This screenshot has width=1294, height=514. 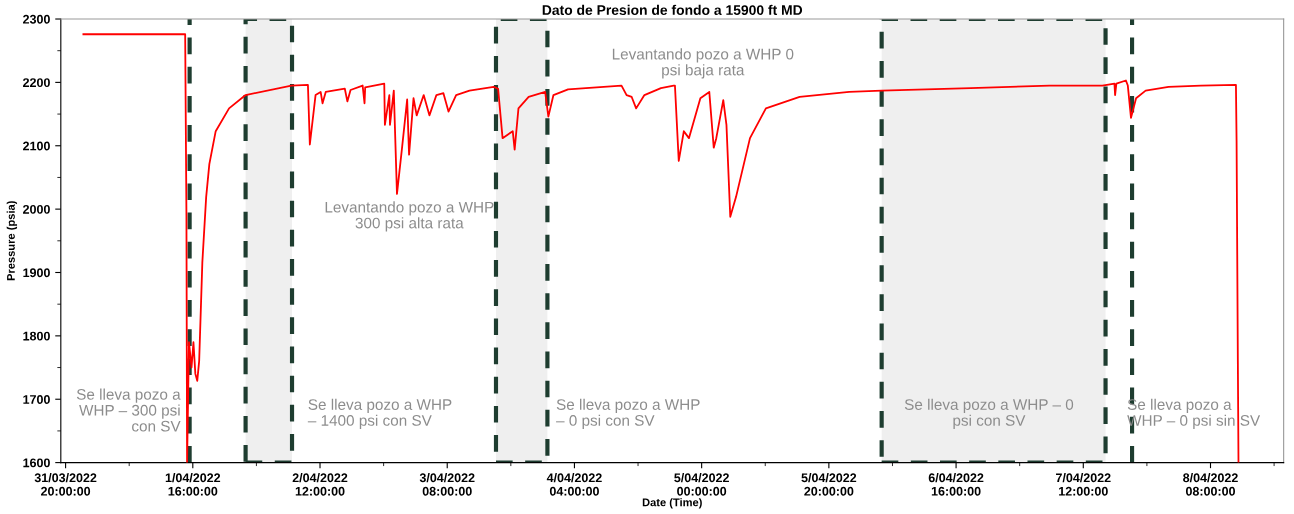 What do you see at coordinates (193, 484) in the screenshot?
I see `x-tick-label: 1/04/2022 16:00:00` at bounding box center [193, 484].